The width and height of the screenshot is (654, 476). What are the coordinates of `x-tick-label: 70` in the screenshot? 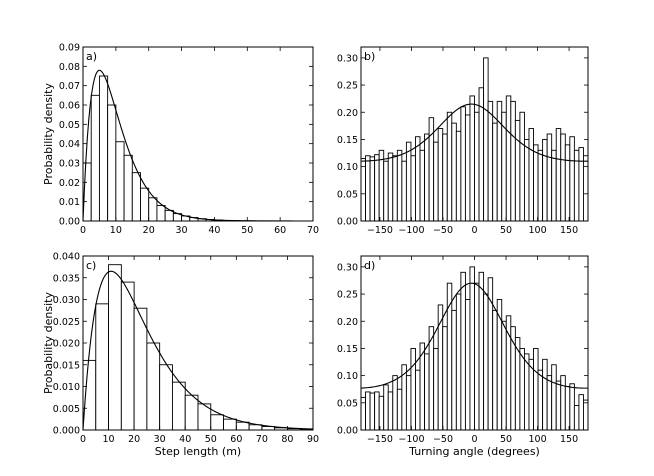 It's located at (262, 439).